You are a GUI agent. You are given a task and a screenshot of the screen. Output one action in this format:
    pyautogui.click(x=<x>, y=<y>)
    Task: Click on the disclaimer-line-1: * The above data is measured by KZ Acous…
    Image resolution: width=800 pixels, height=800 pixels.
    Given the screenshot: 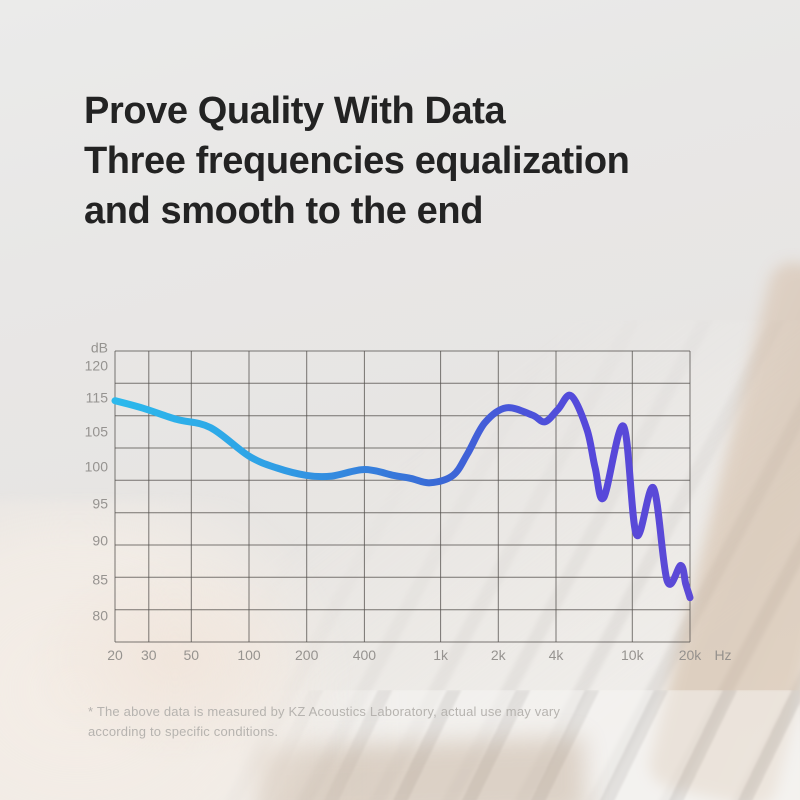 What is the action you would take?
    pyautogui.click(x=324, y=711)
    